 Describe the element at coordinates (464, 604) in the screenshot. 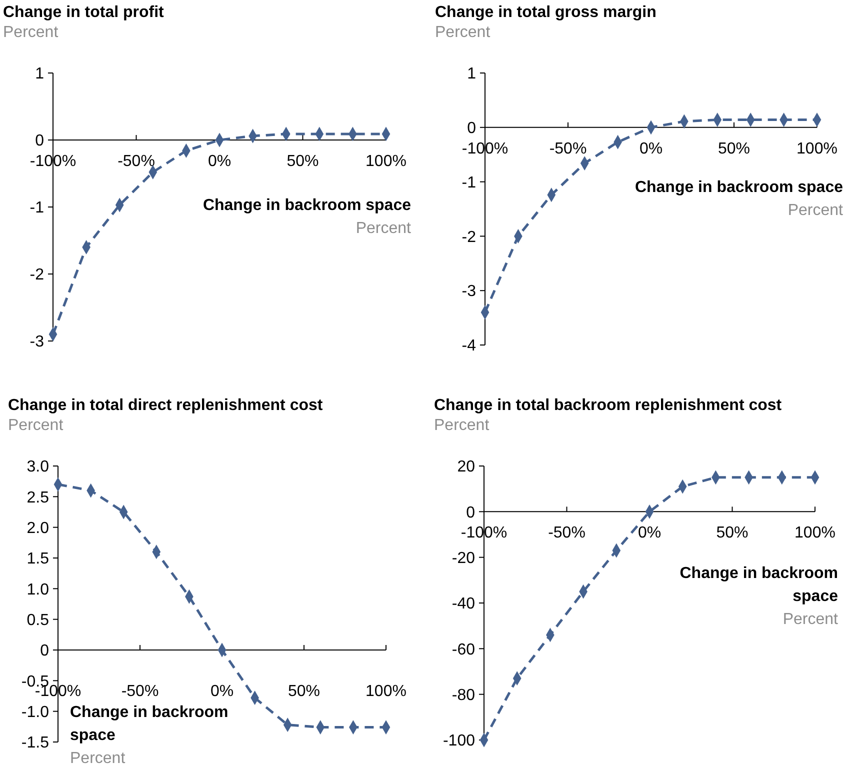

I see `y-tick-label: -40` at that location.